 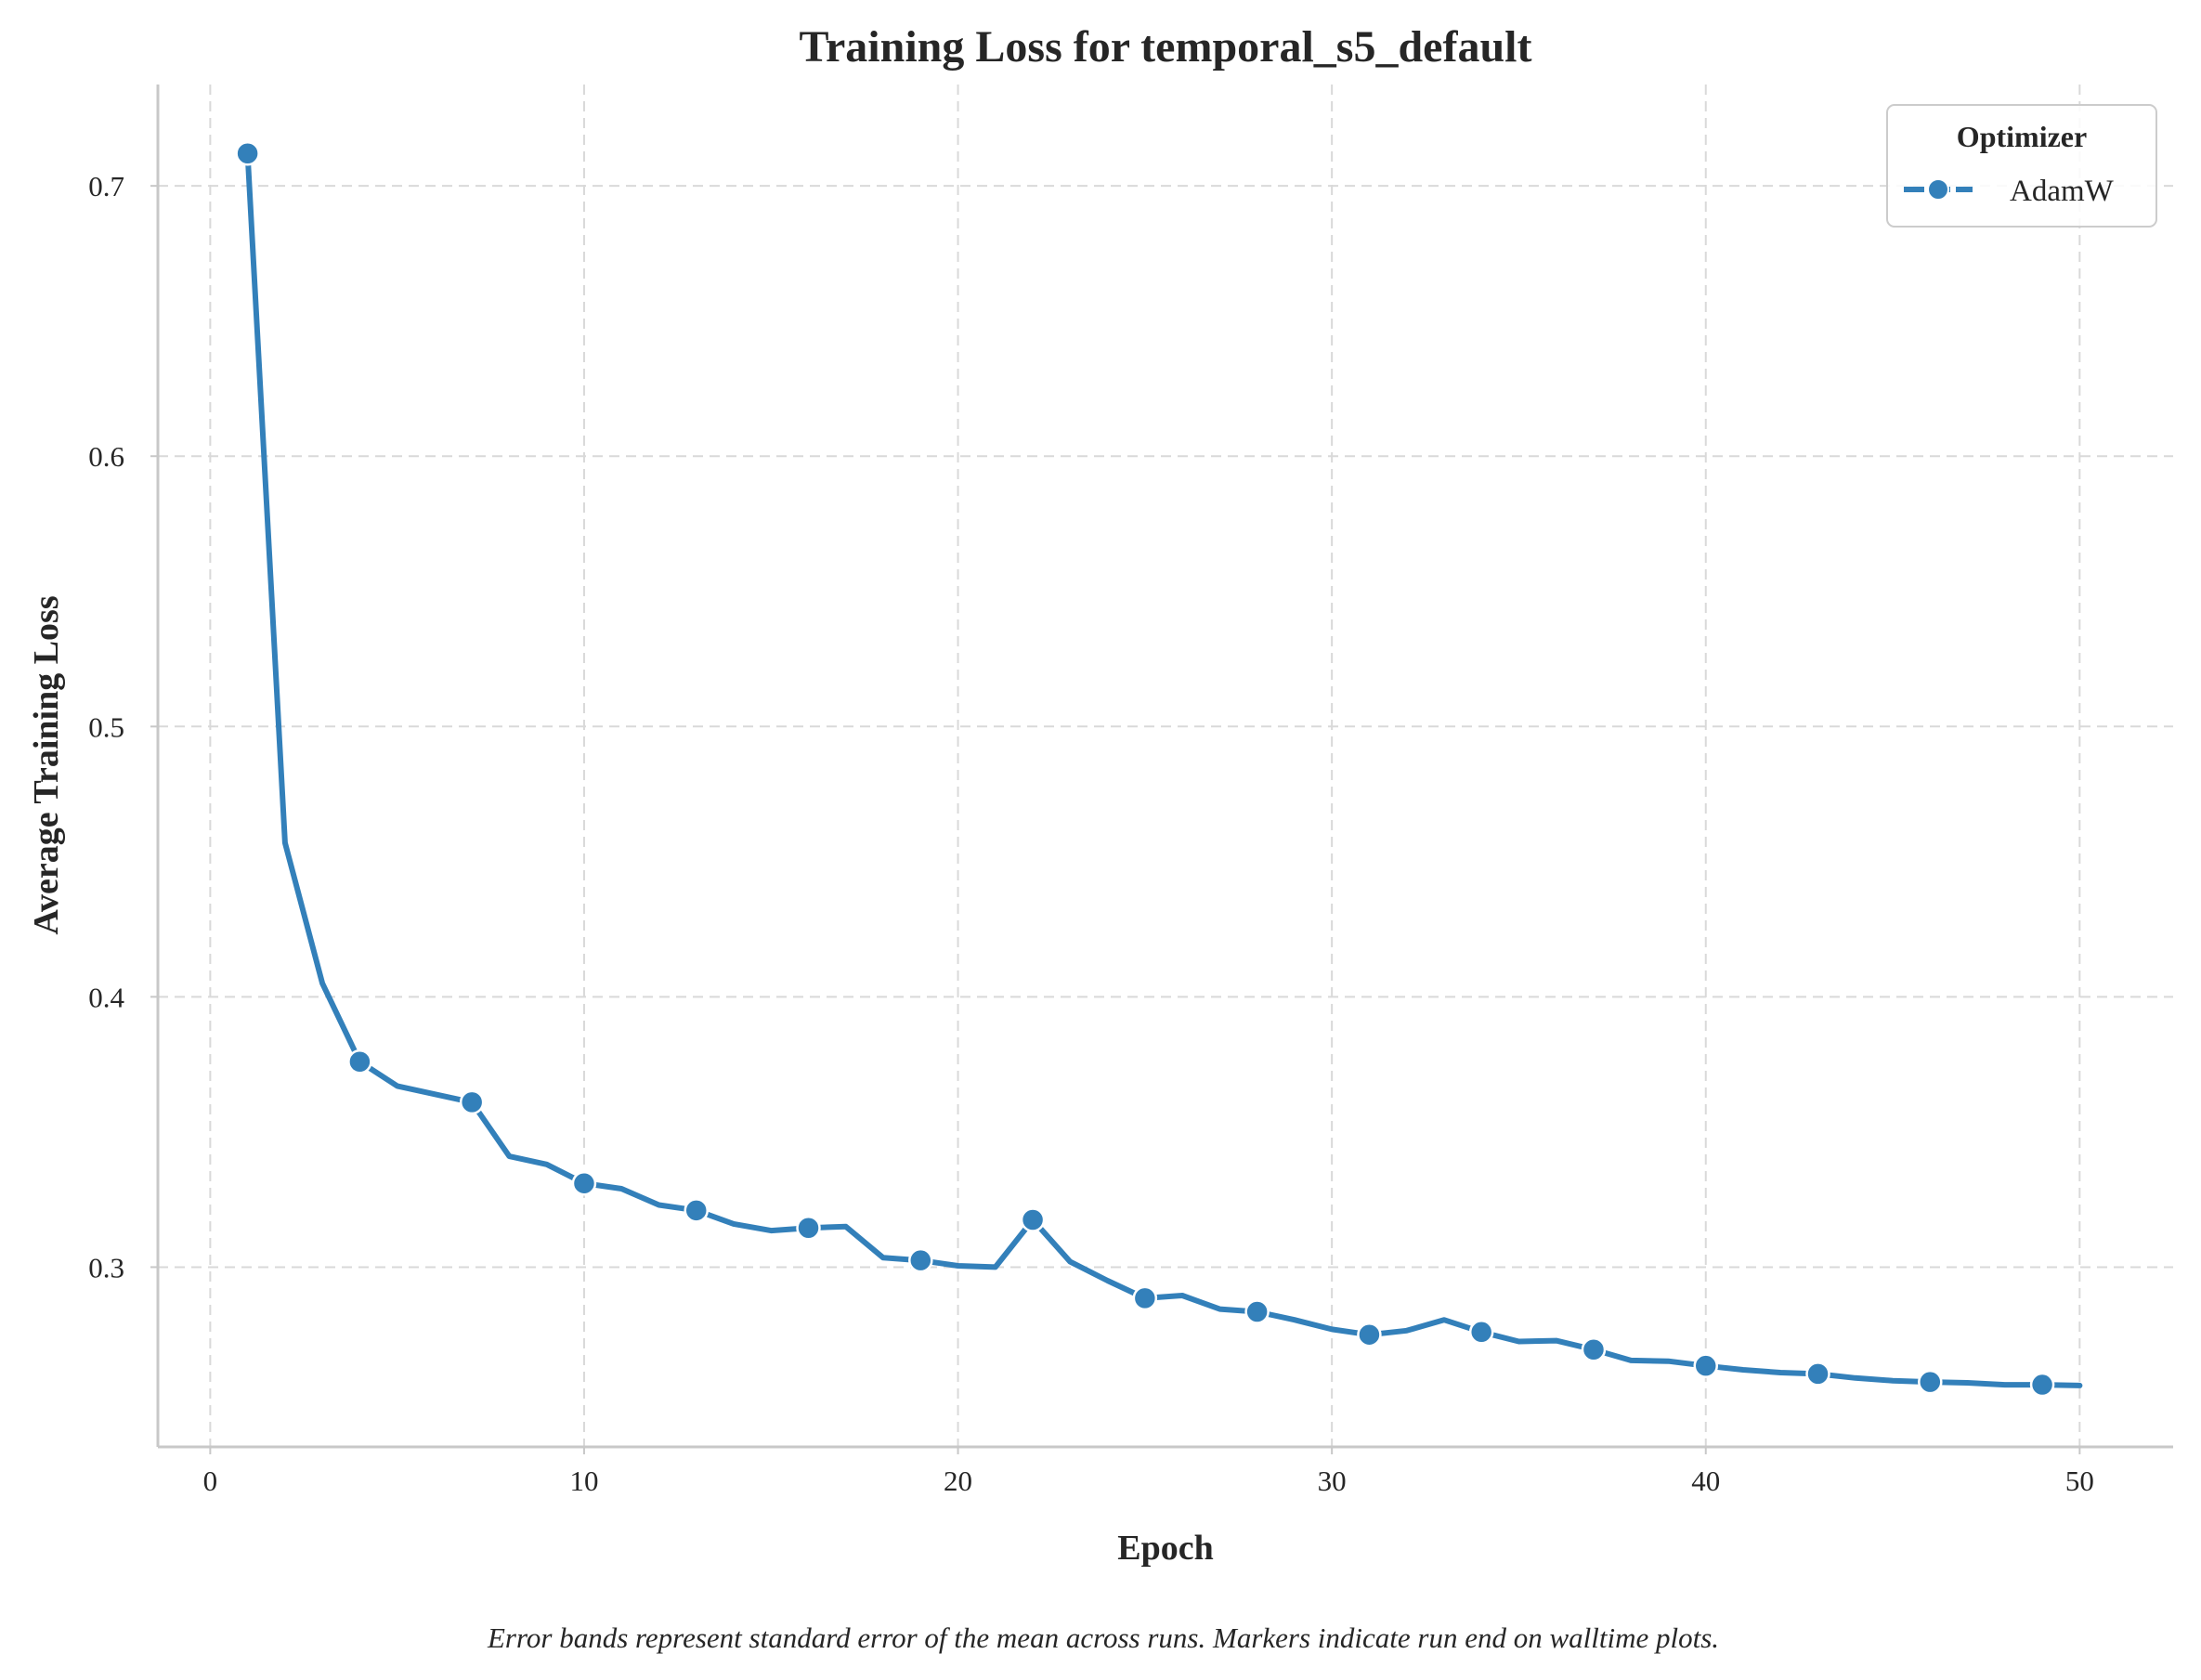 I want to click on y-tick-label: 0.3, so click(x=106, y=1267).